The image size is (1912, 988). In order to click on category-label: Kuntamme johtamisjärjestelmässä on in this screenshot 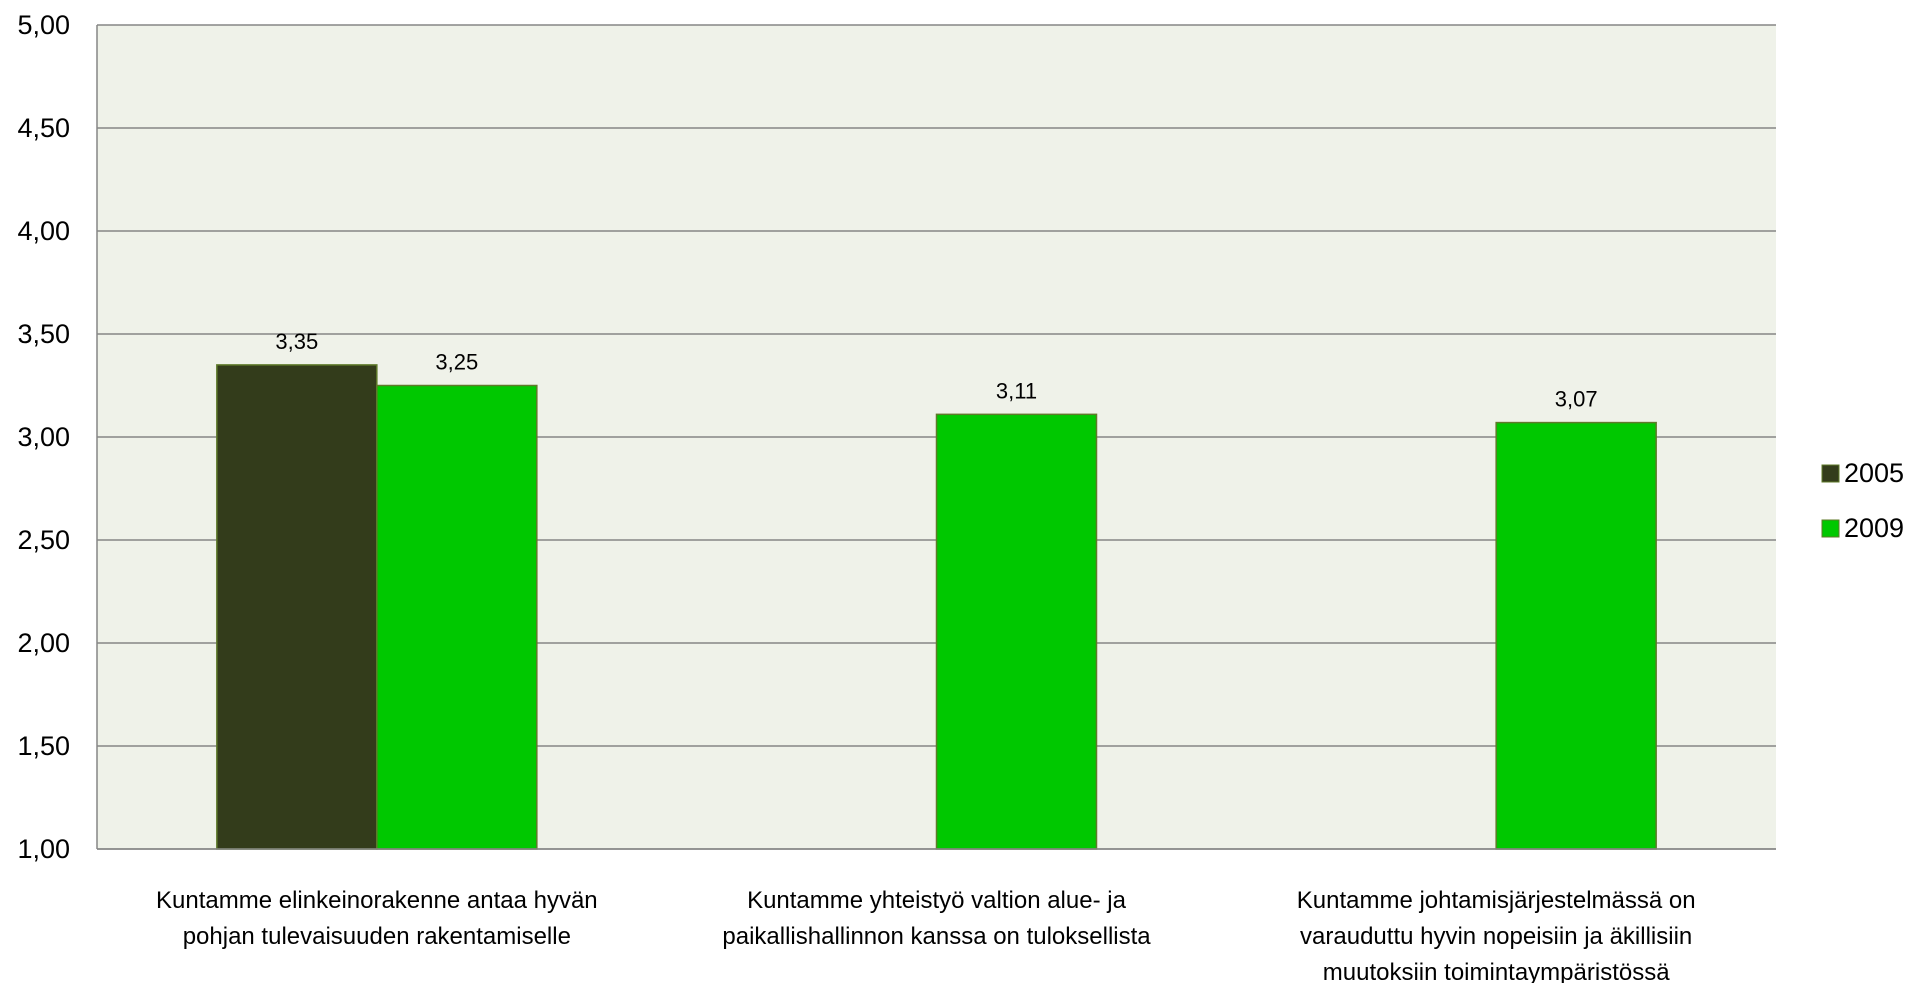, I will do `click(1496, 900)`.